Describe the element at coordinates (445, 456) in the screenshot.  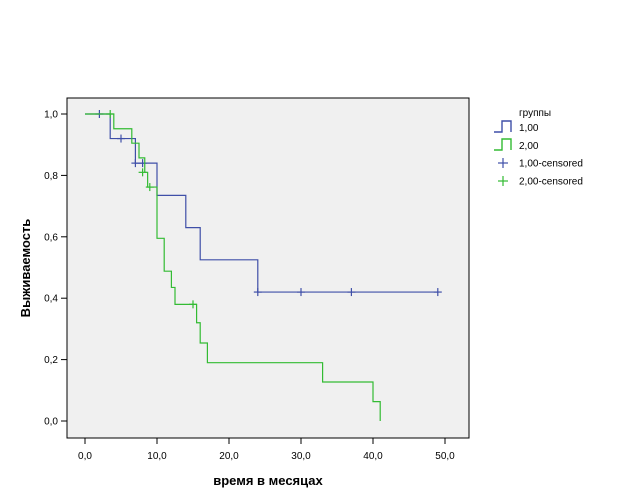
I see `x-tick-label: 50,0` at that location.